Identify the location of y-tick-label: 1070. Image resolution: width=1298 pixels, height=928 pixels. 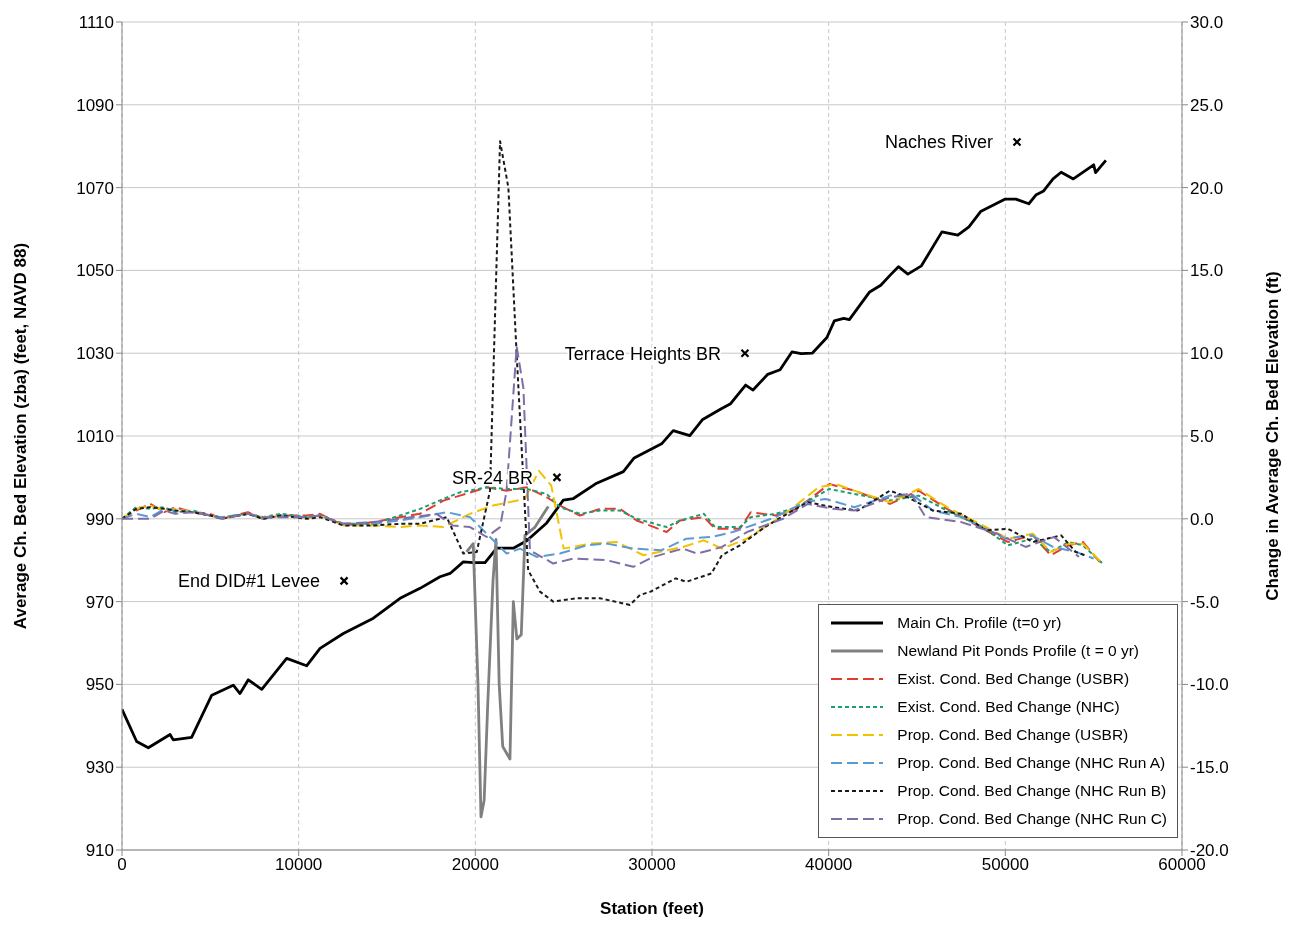
(95, 188).